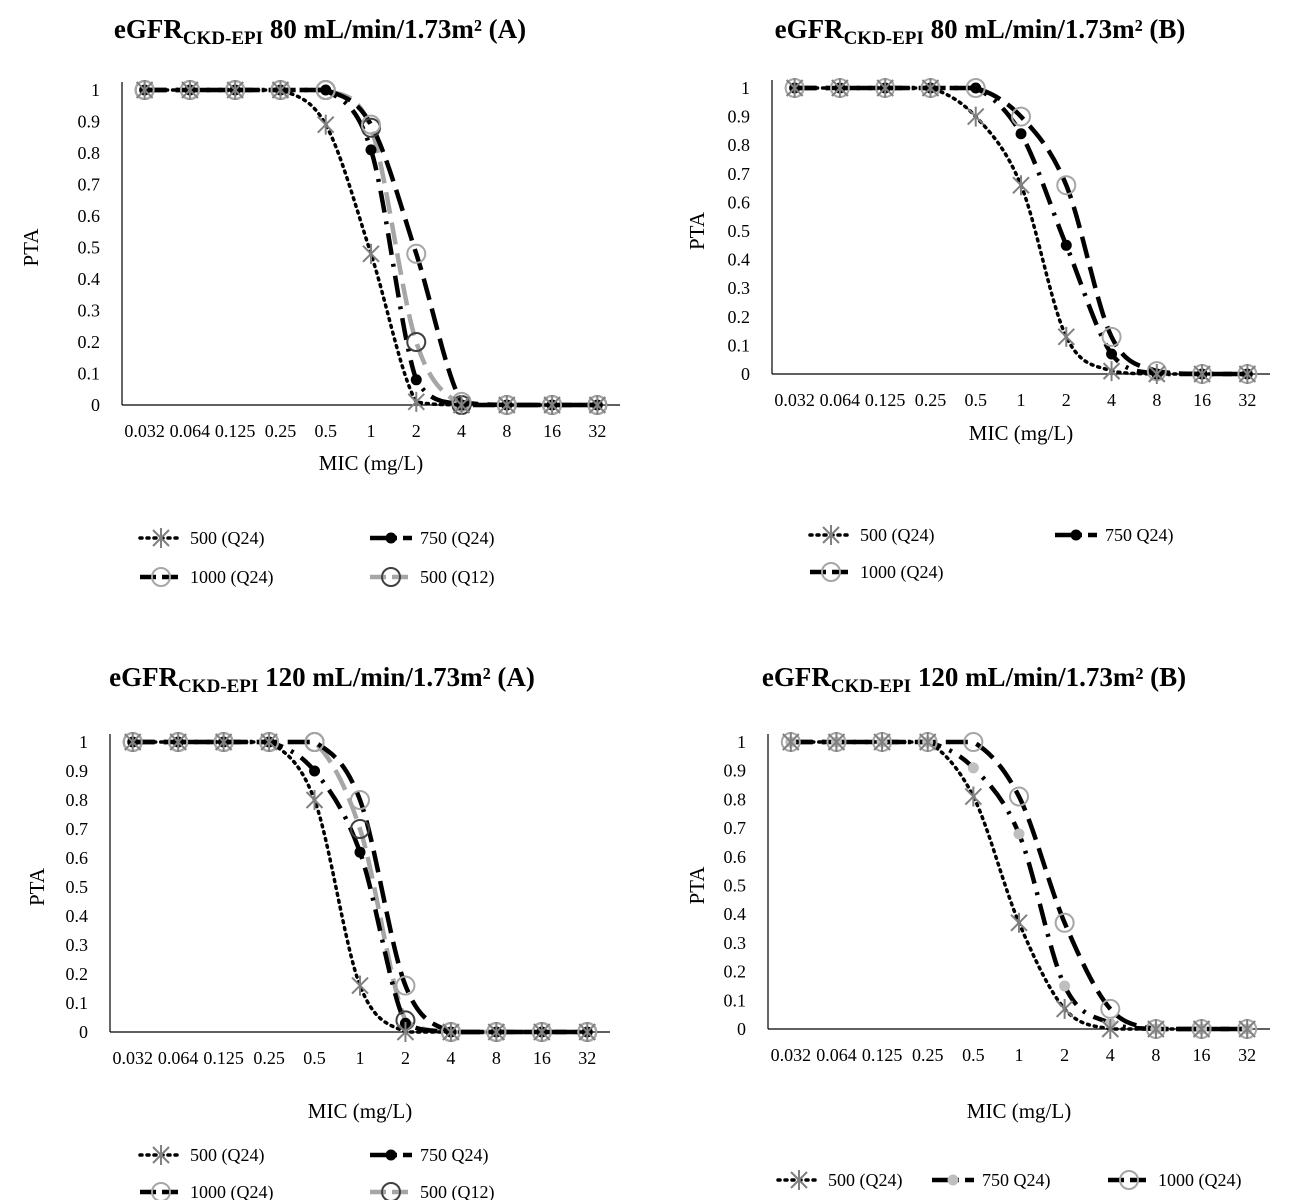  I want to click on x-tick-label: 8, so click(496, 1058).